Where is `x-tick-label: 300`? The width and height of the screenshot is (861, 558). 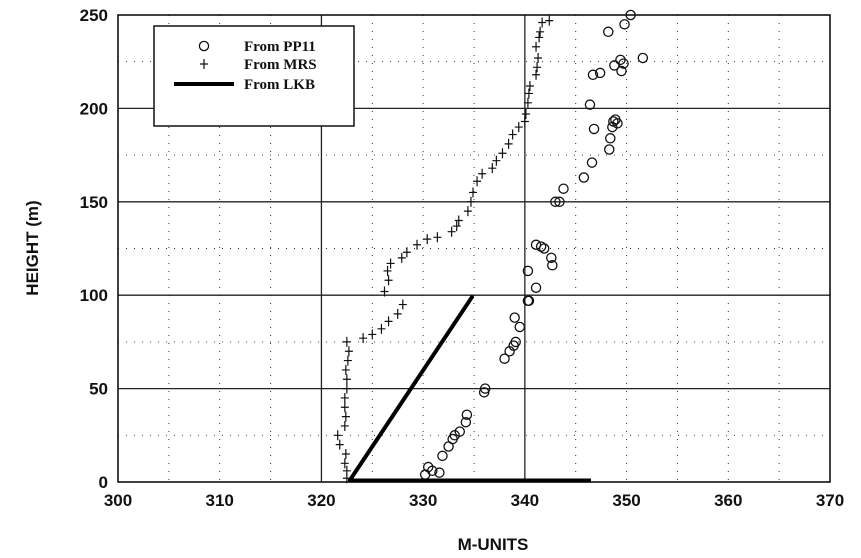
x-tick-label: 300 is located at coordinates (118, 500).